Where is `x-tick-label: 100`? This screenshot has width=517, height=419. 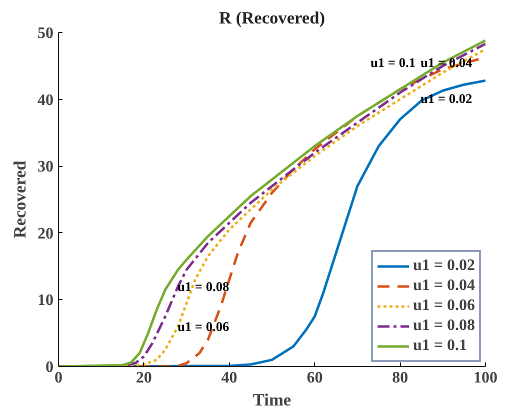 x-tick-label: 100 is located at coordinates (486, 378).